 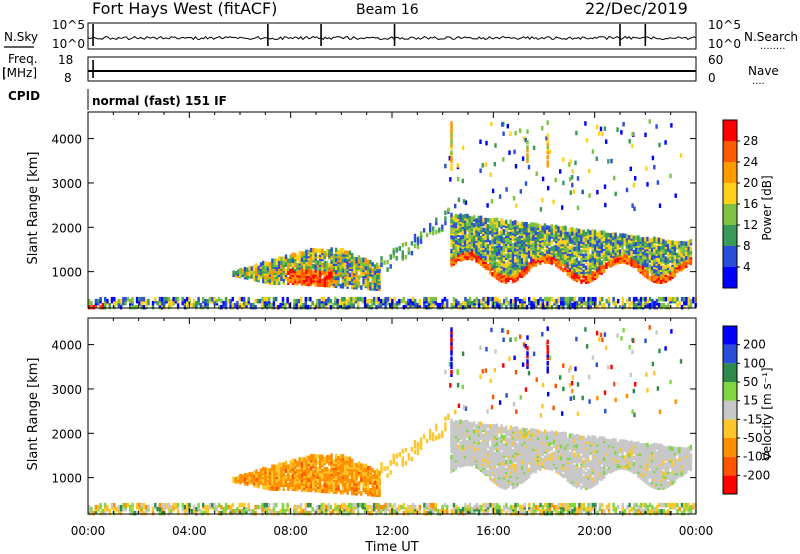 I want to click on nsky-right-tick-bottom: 10^0, so click(x=724, y=44).